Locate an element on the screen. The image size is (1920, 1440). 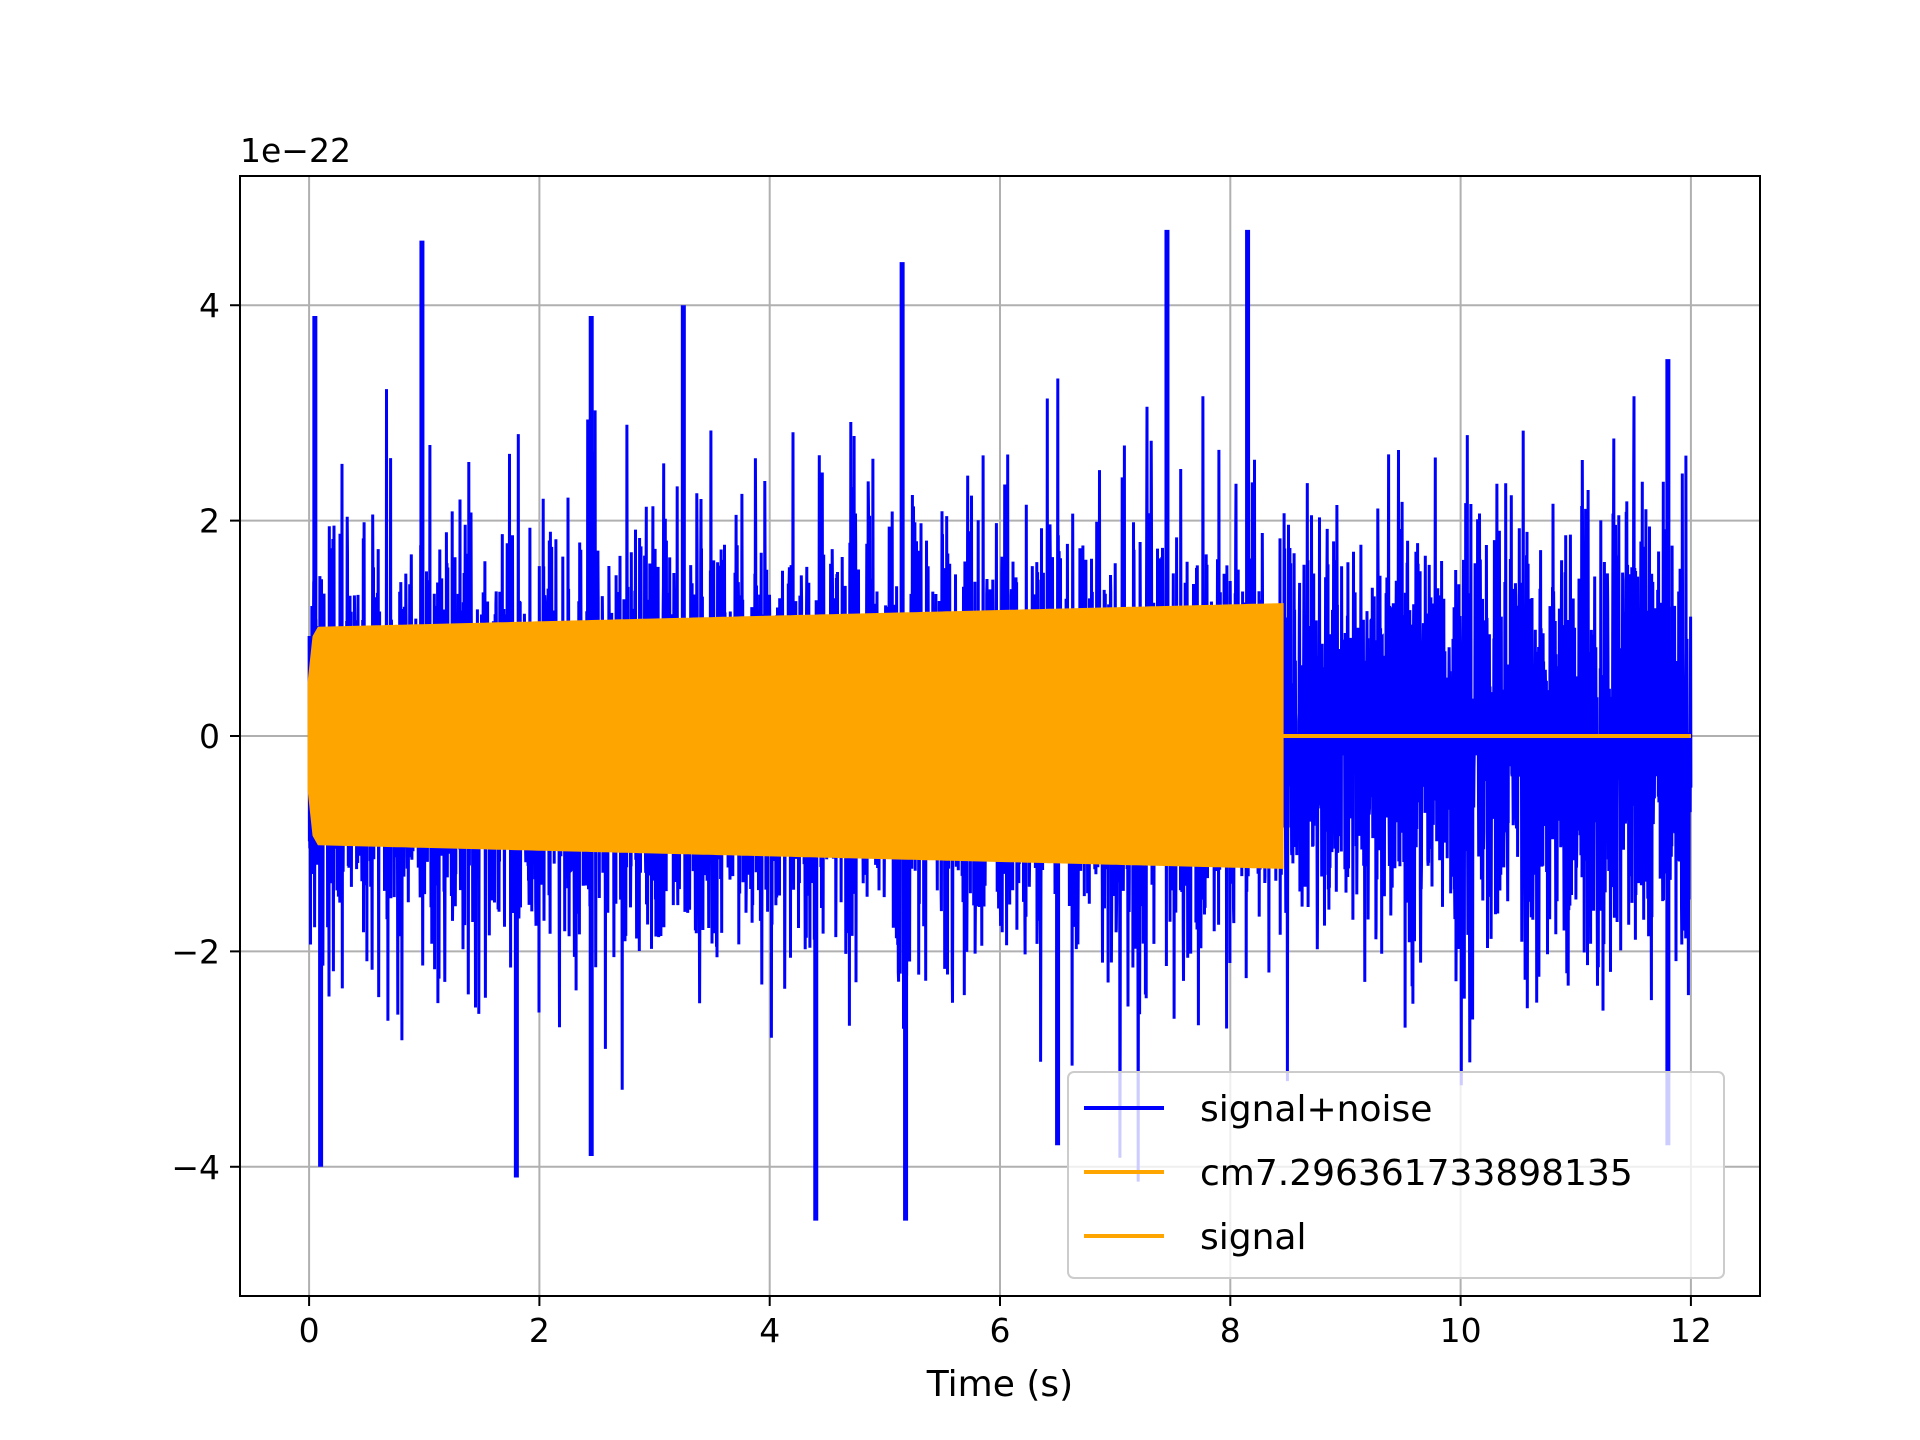
x-tick-label: 2 is located at coordinates (539, 1330).